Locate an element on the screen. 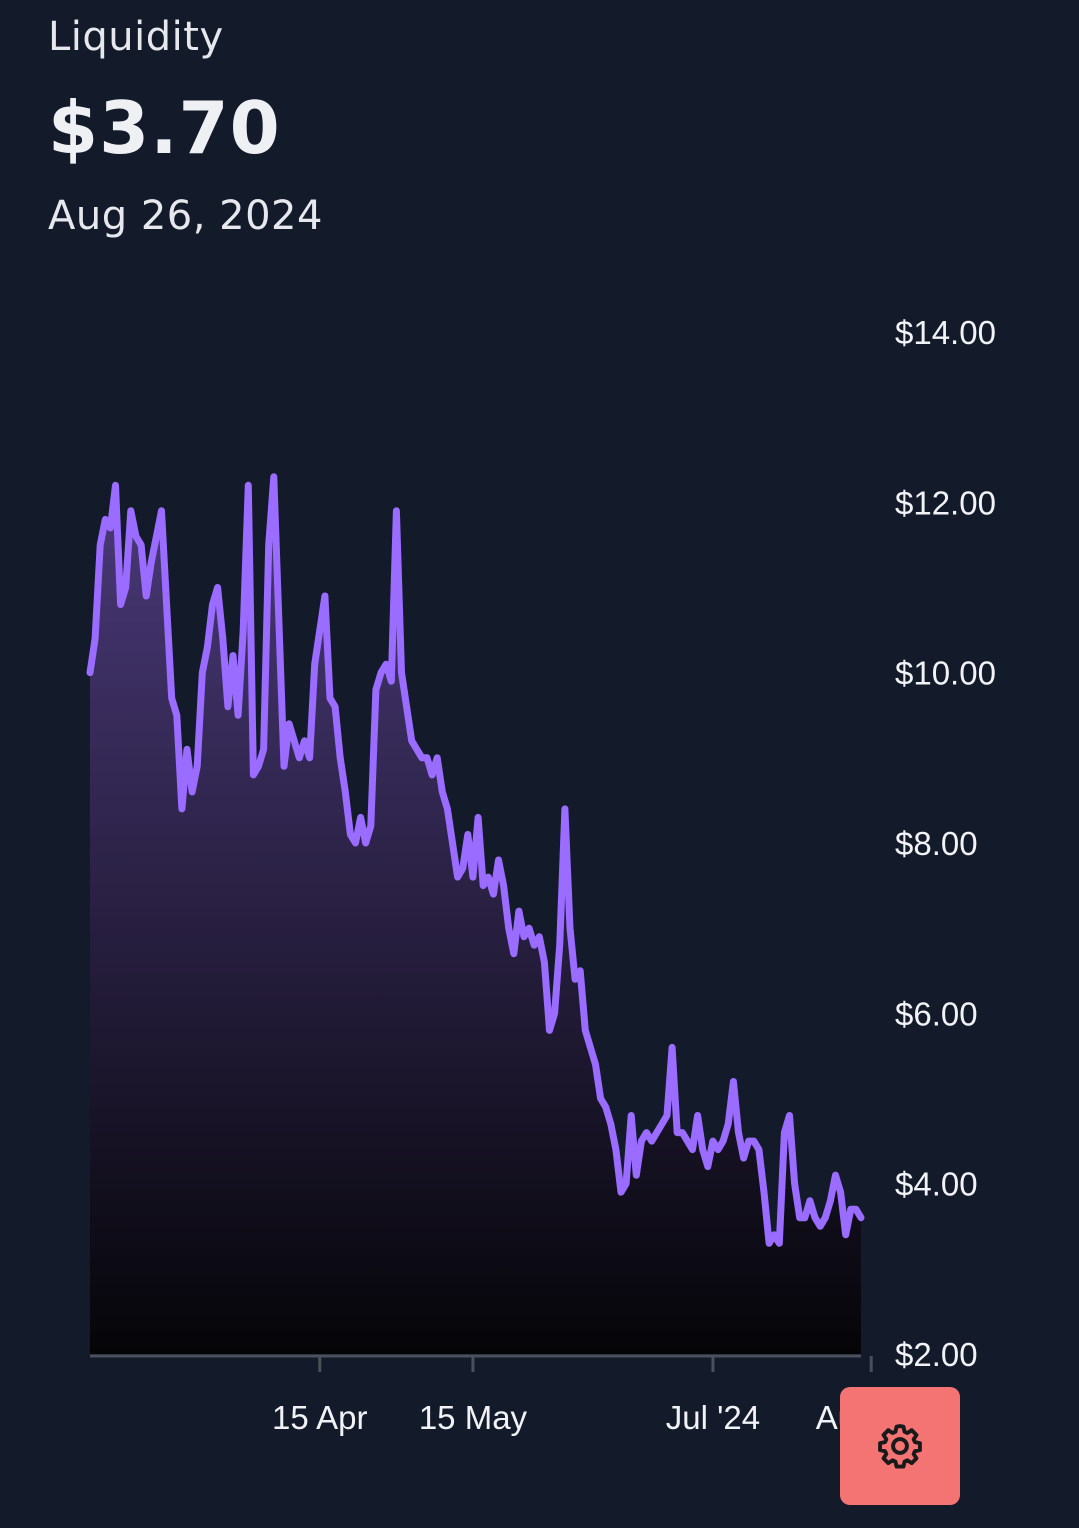 The width and height of the screenshot is (1079, 1528). y-tick-label: $14.00 is located at coordinates (945, 332).